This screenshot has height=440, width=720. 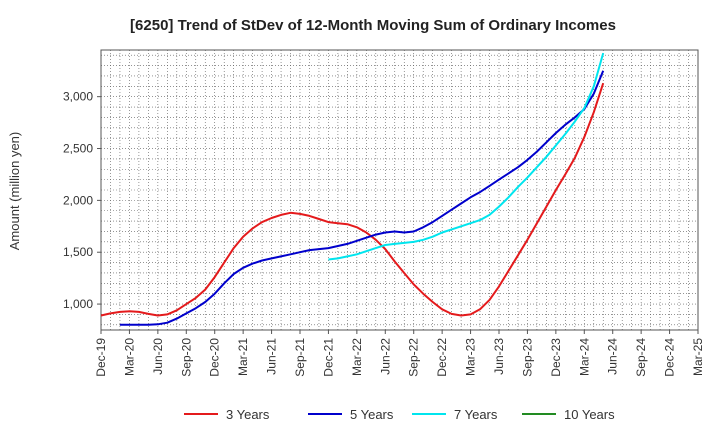 What do you see at coordinates (698, 357) in the screenshot?
I see `x-tick-label: Mar-25` at bounding box center [698, 357].